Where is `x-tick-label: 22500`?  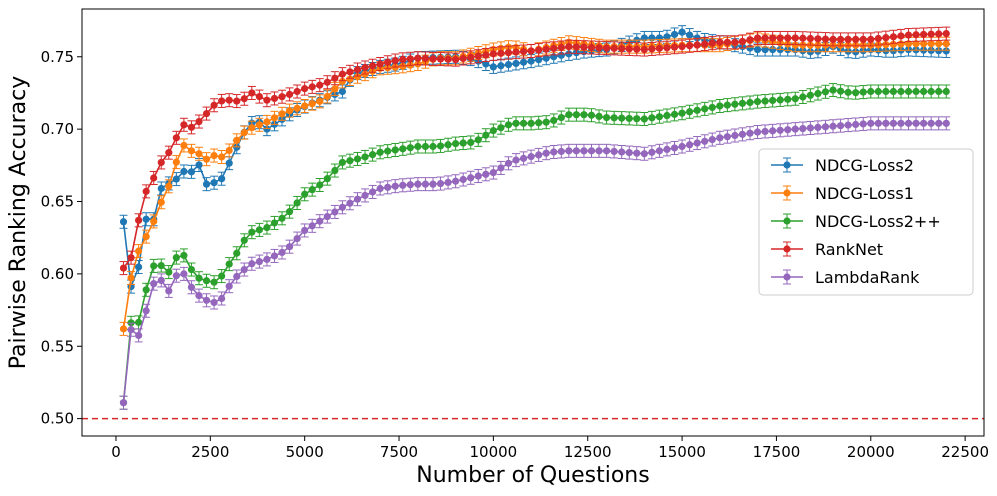 x-tick-label: 22500 is located at coordinates (965, 452).